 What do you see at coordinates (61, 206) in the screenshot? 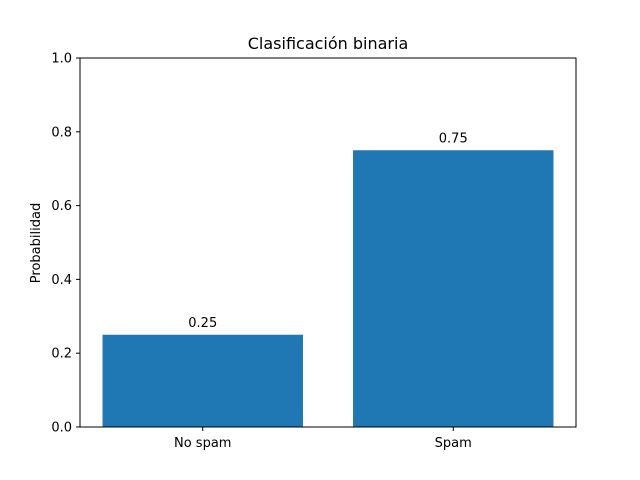
I see `y-tick-label: 0.6` at bounding box center [61, 206].